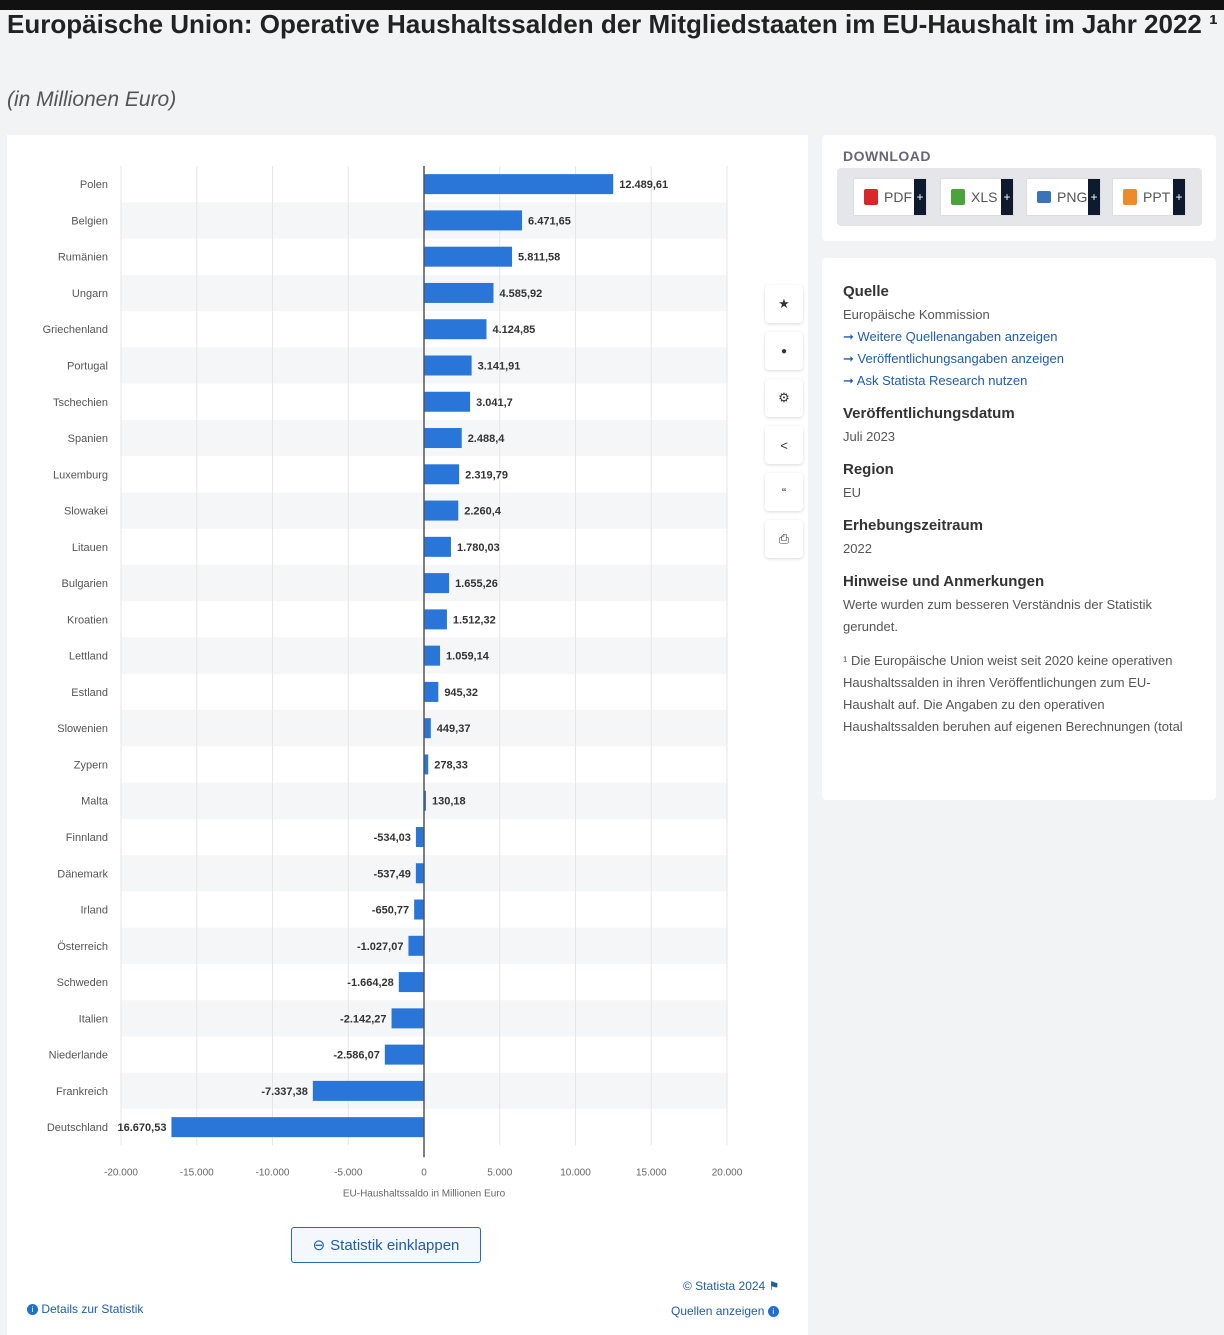 The height and width of the screenshot is (1335, 1224). What do you see at coordinates (890, 197) in the screenshot?
I see `download-pdf-button: PDF +` at bounding box center [890, 197].